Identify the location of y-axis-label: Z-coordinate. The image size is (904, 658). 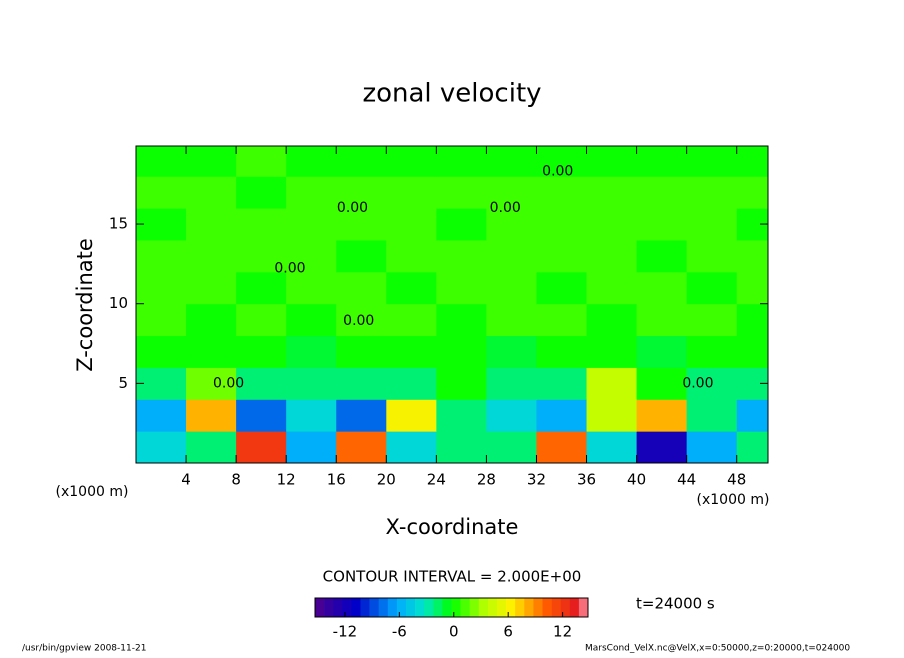
(85, 305).